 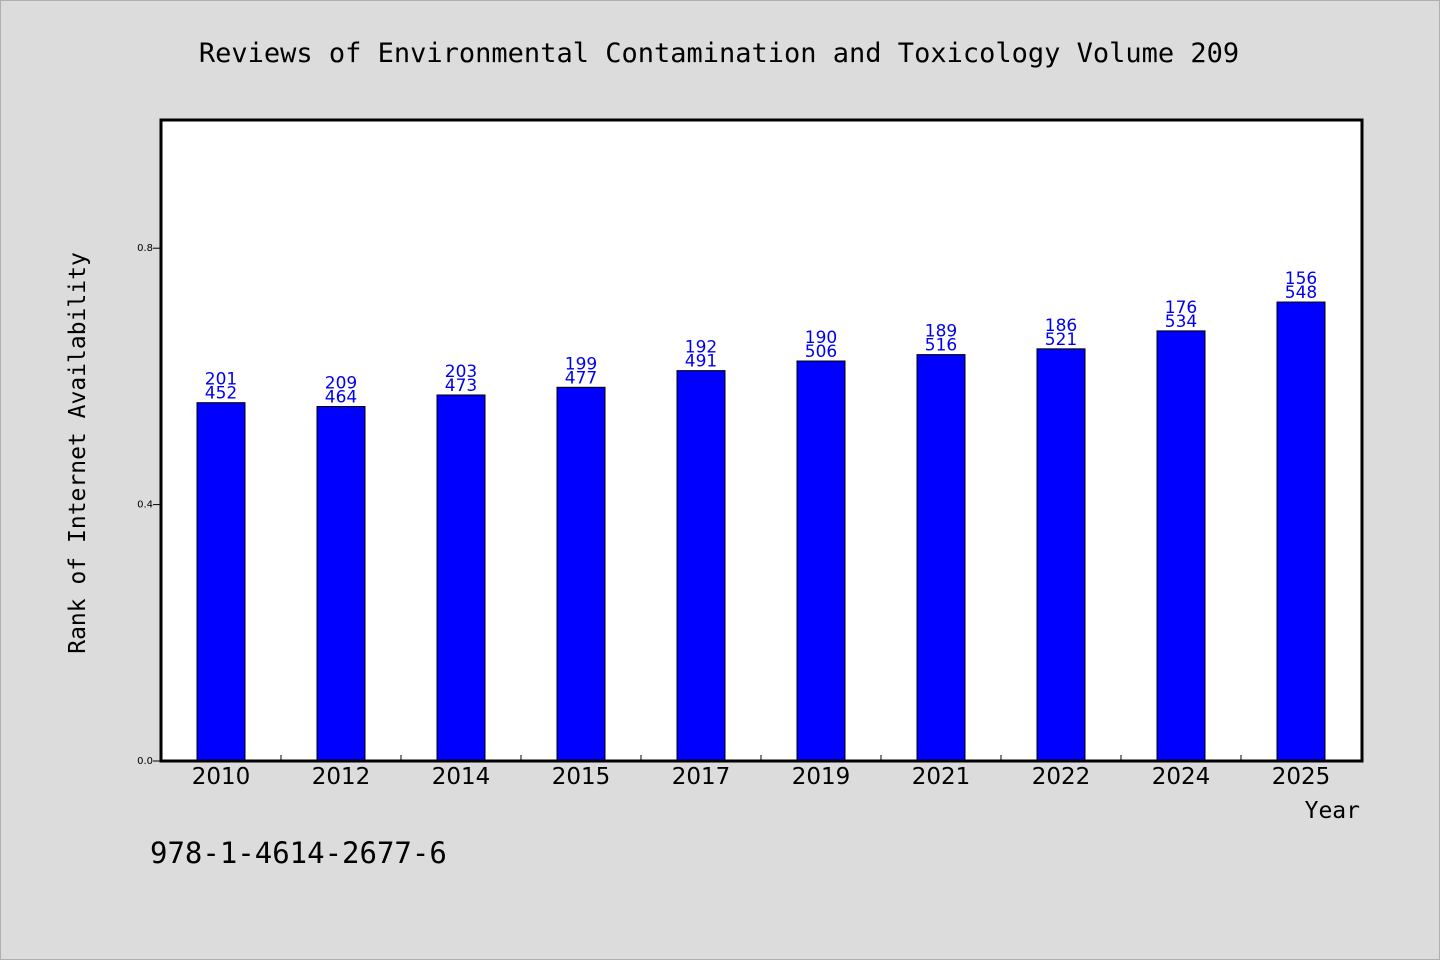 What do you see at coordinates (341, 777) in the screenshot?
I see `x-tick-label: 2012` at bounding box center [341, 777].